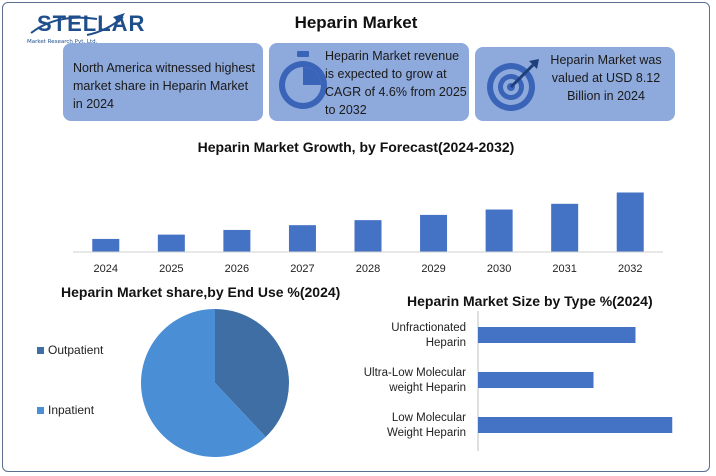 The image size is (716, 476). I want to click on logo-text: STELLAR, so click(91, 23).